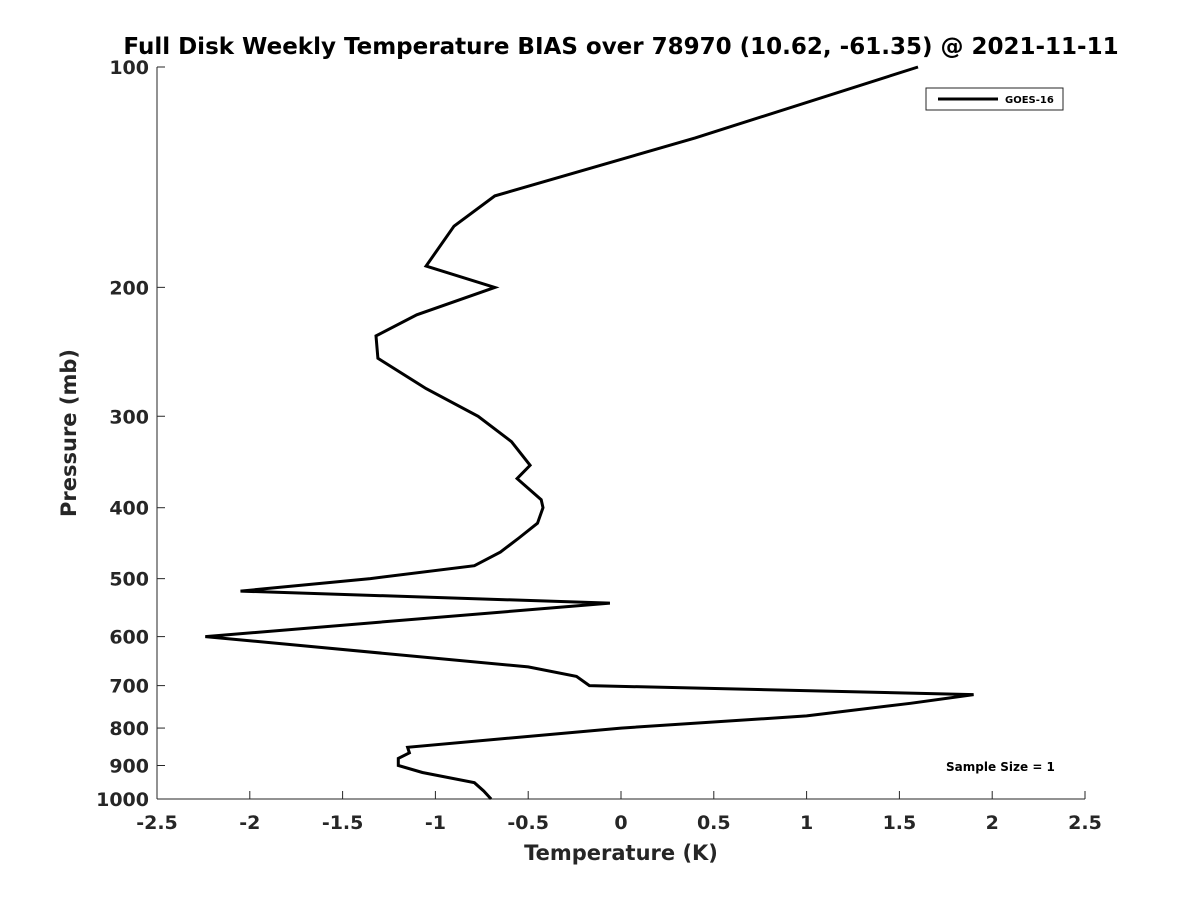 The width and height of the screenshot is (1200, 900). I want to click on x-tick-label: -1.5, so click(343, 823).